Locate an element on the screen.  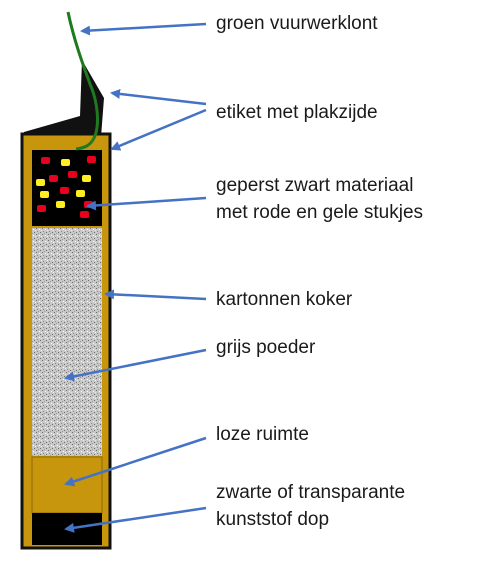
label-cap-line2: kunststof dop is located at coordinates (273, 519).